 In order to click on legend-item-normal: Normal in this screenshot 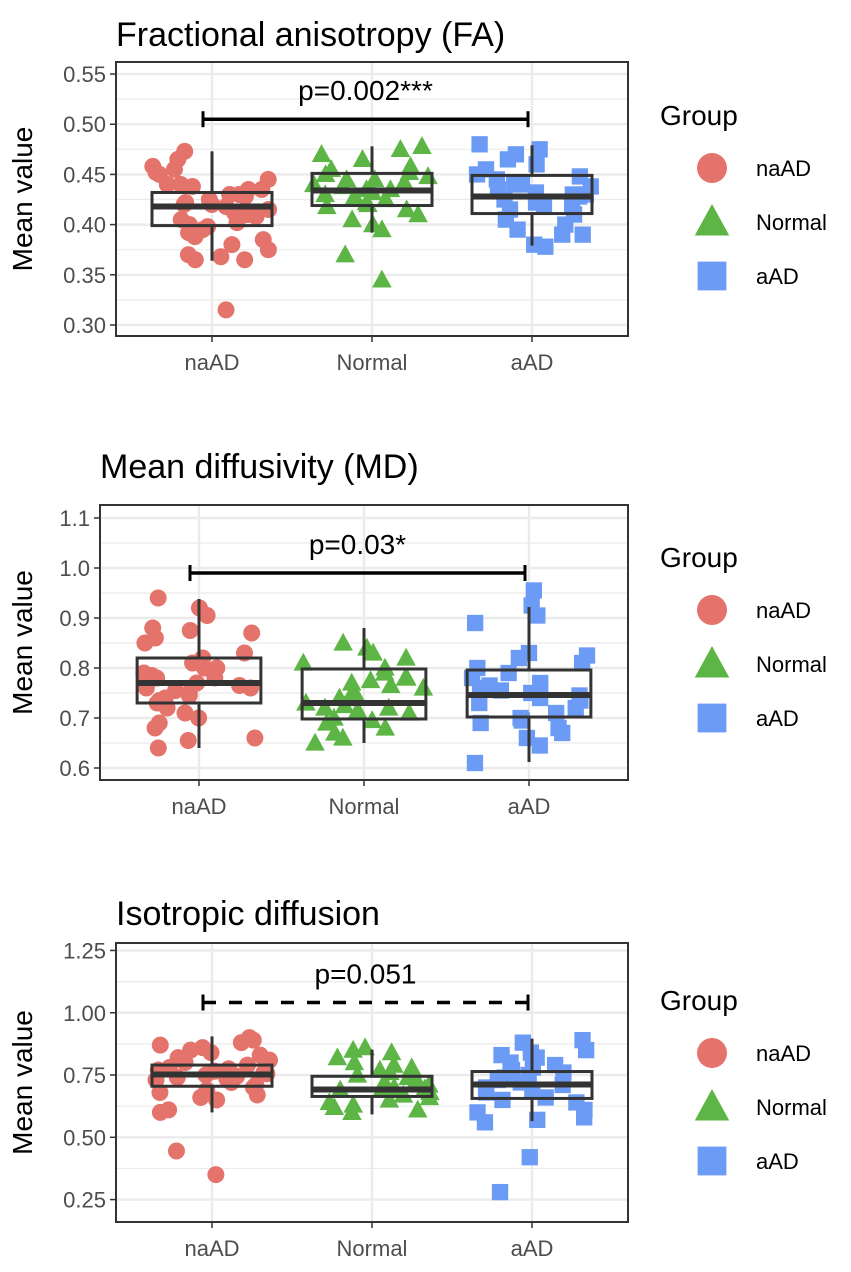, I will do `click(760, 220)`.